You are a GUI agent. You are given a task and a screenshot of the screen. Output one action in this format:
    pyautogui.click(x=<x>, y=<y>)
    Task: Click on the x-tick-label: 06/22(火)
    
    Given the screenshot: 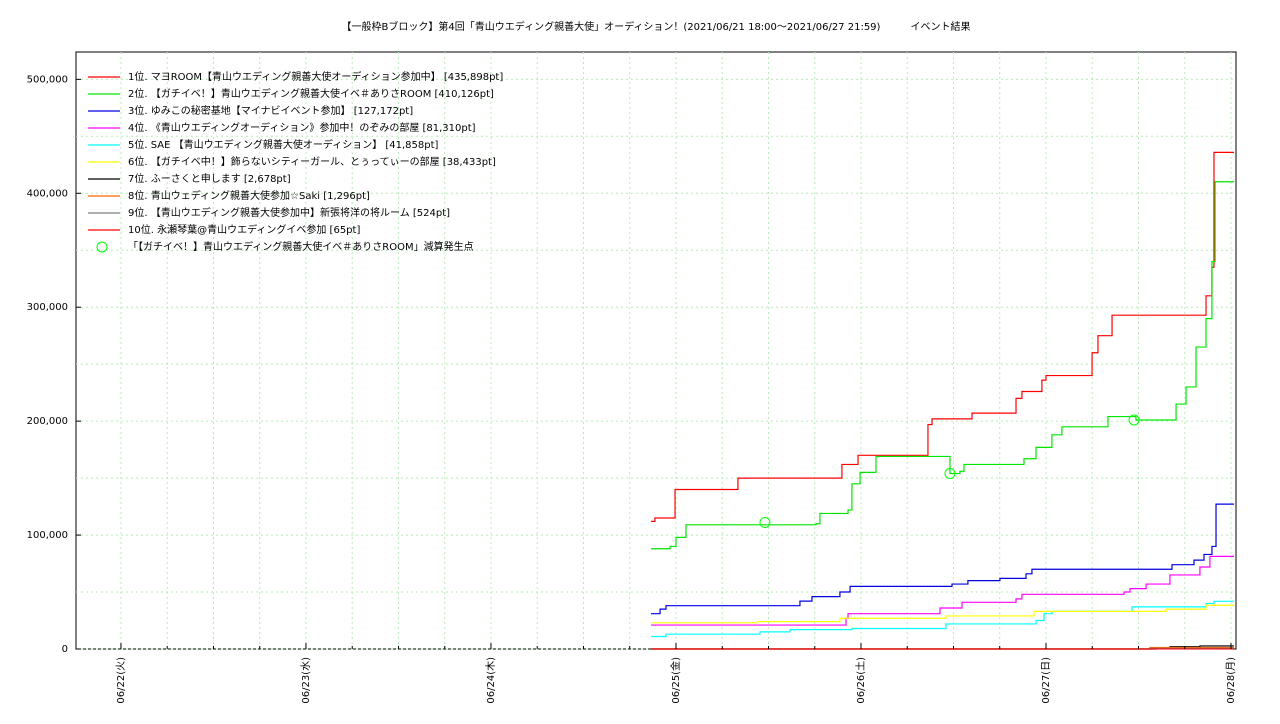 What is the action you would take?
    pyautogui.click(x=121, y=680)
    